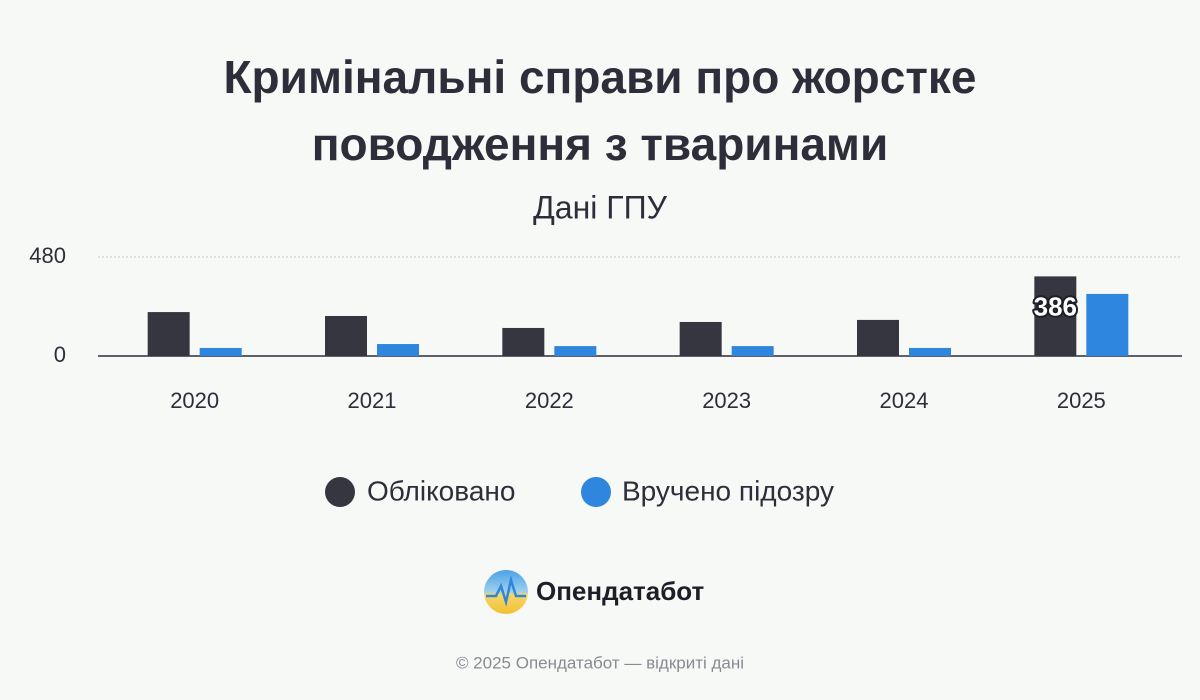 The height and width of the screenshot is (700, 1200). I want to click on logo, so click(506, 592).